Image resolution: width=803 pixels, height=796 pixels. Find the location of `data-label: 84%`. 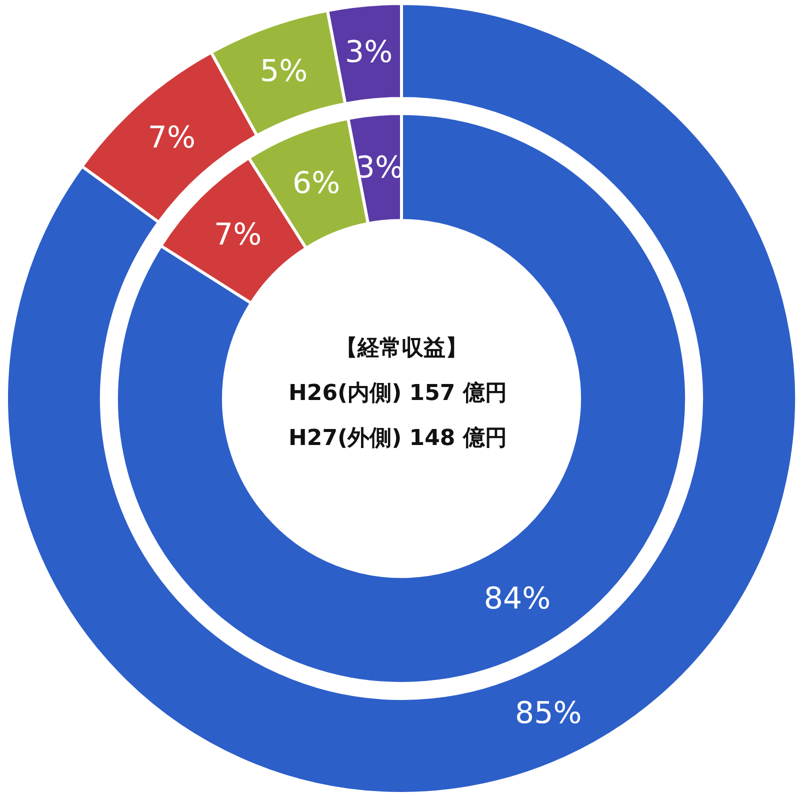

data-label: 84% is located at coordinates (517, 598).